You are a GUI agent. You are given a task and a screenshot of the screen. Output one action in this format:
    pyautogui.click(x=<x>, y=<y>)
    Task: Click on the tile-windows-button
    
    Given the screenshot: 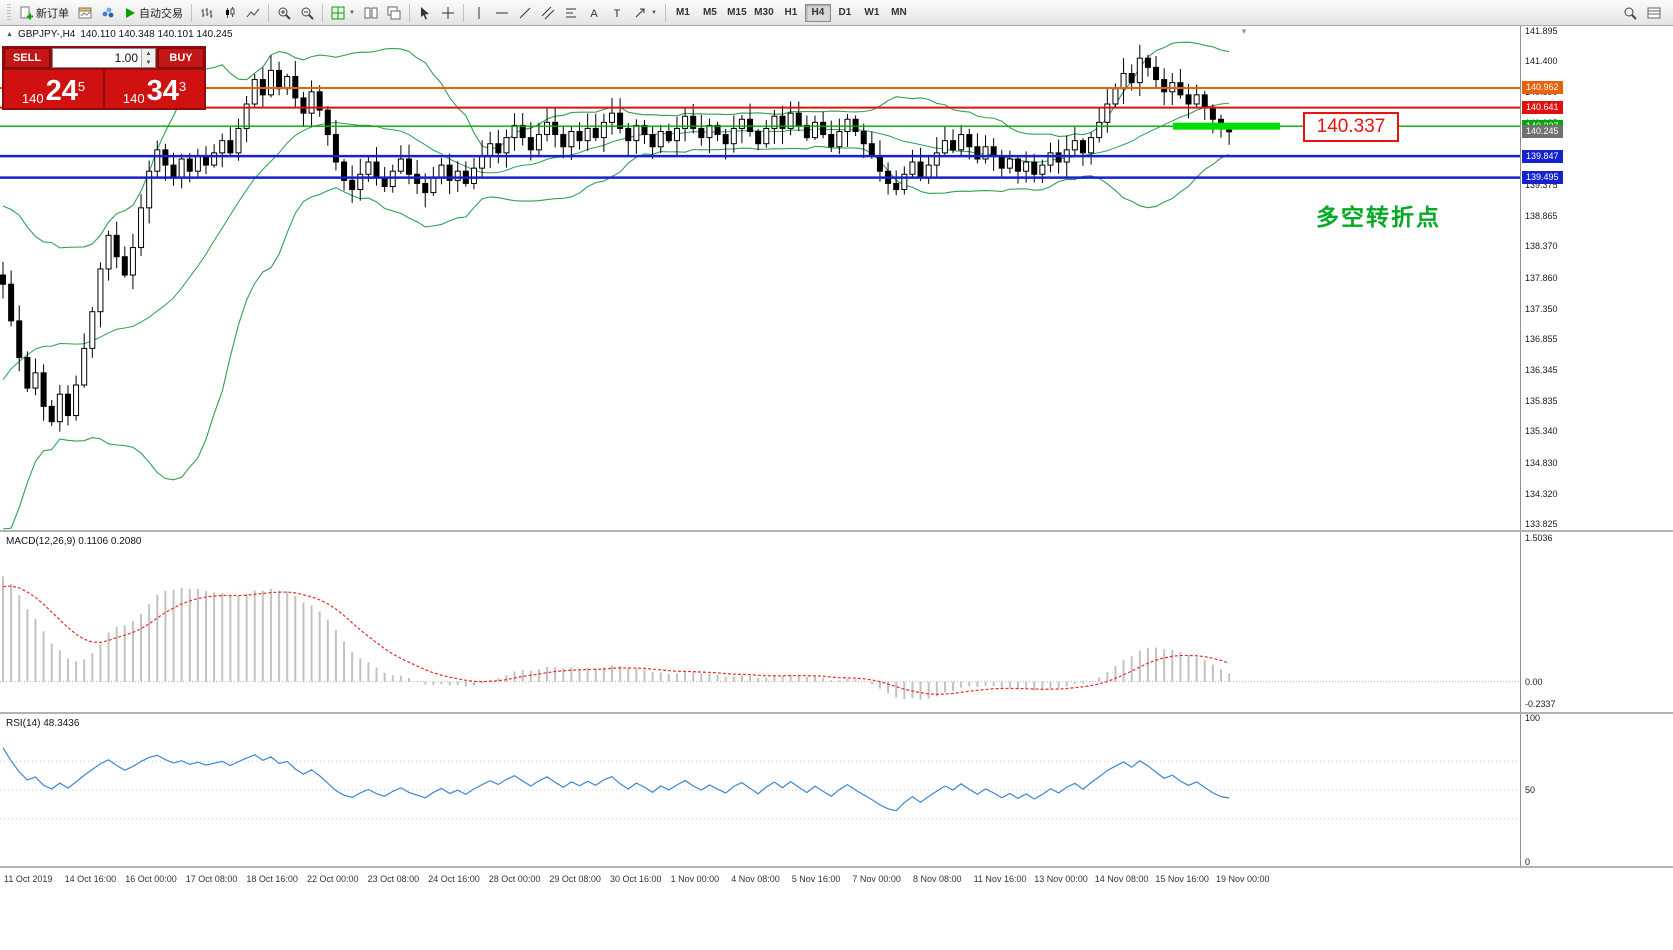 What is the action you would take?
    pyautogui.click(x=371, y=13)
    